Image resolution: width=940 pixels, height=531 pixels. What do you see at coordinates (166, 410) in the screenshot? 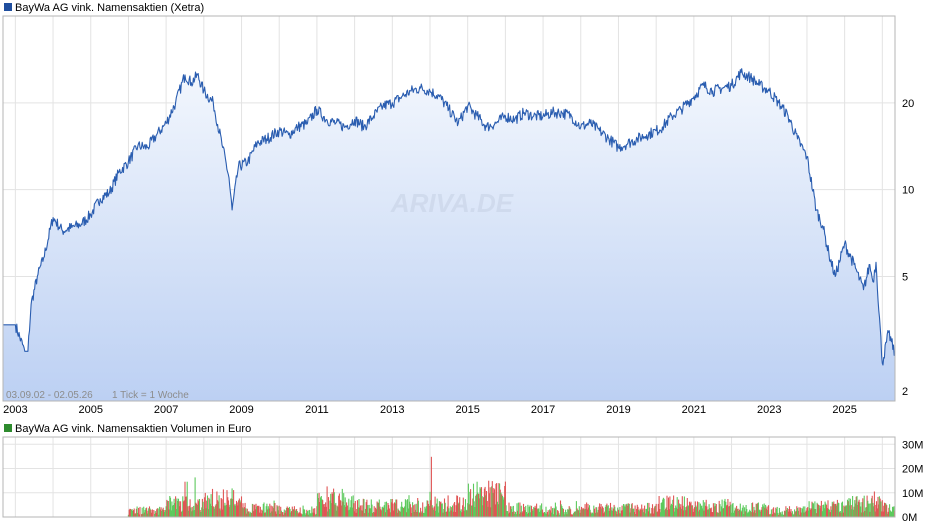
I see `x-tick-label: 2007` at bounding box center [166, 410].